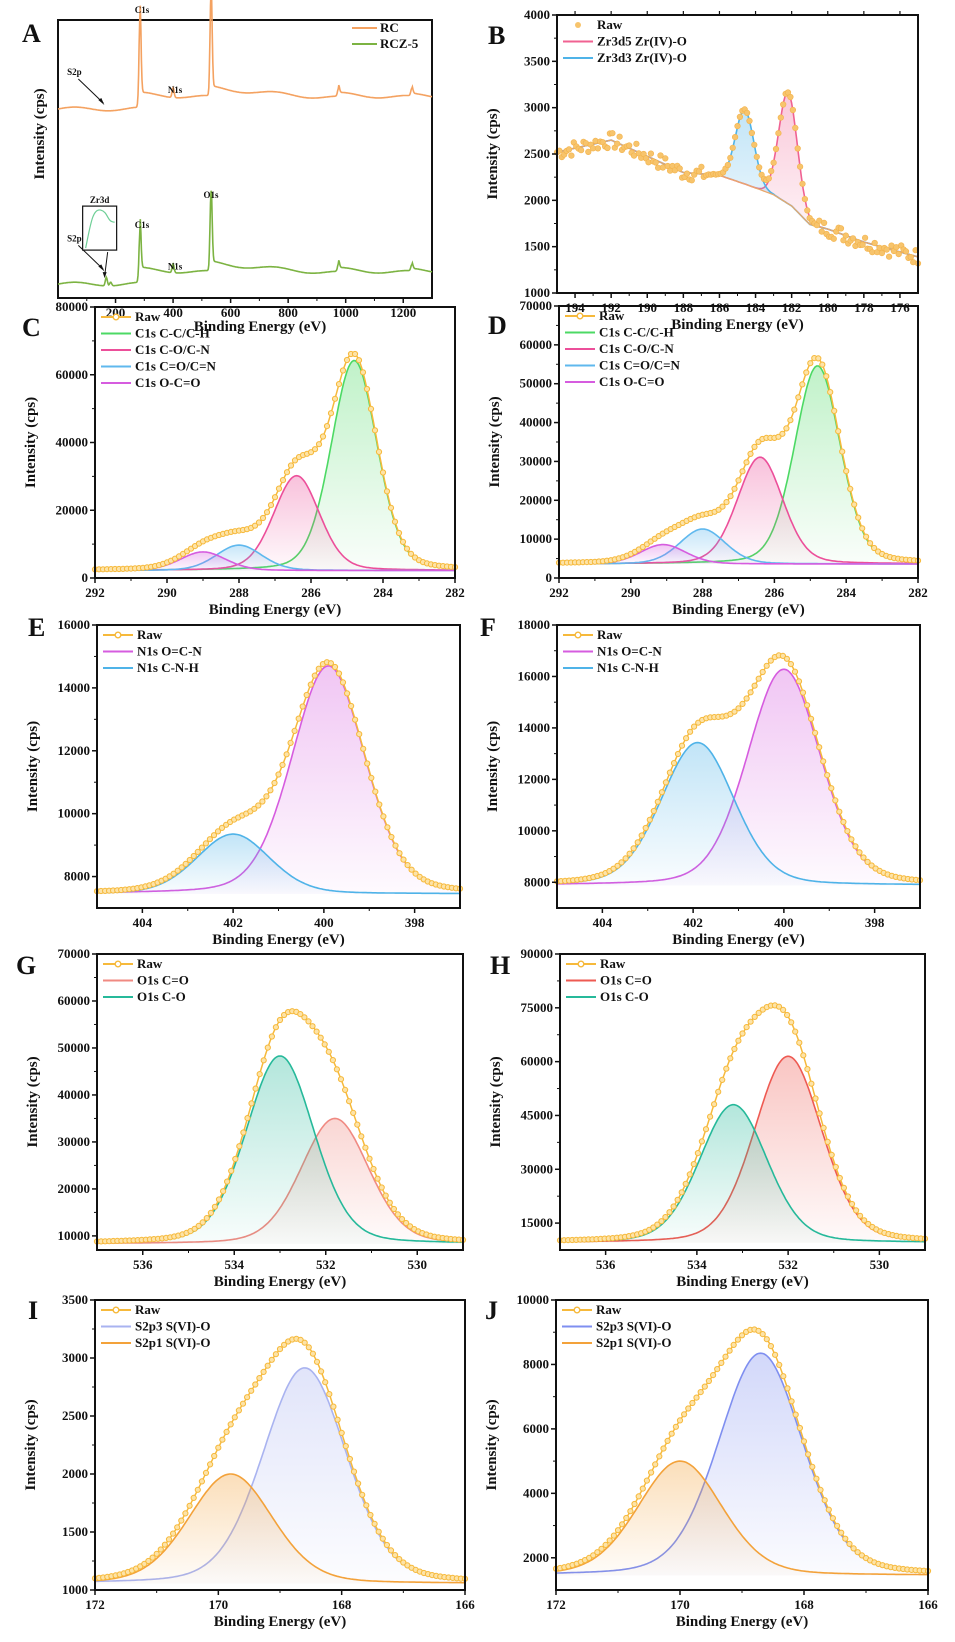 Image resolution: width=955 pixels, height=1642 pixels. I want to click on x-tick-label: 536, so click(606, 1264).